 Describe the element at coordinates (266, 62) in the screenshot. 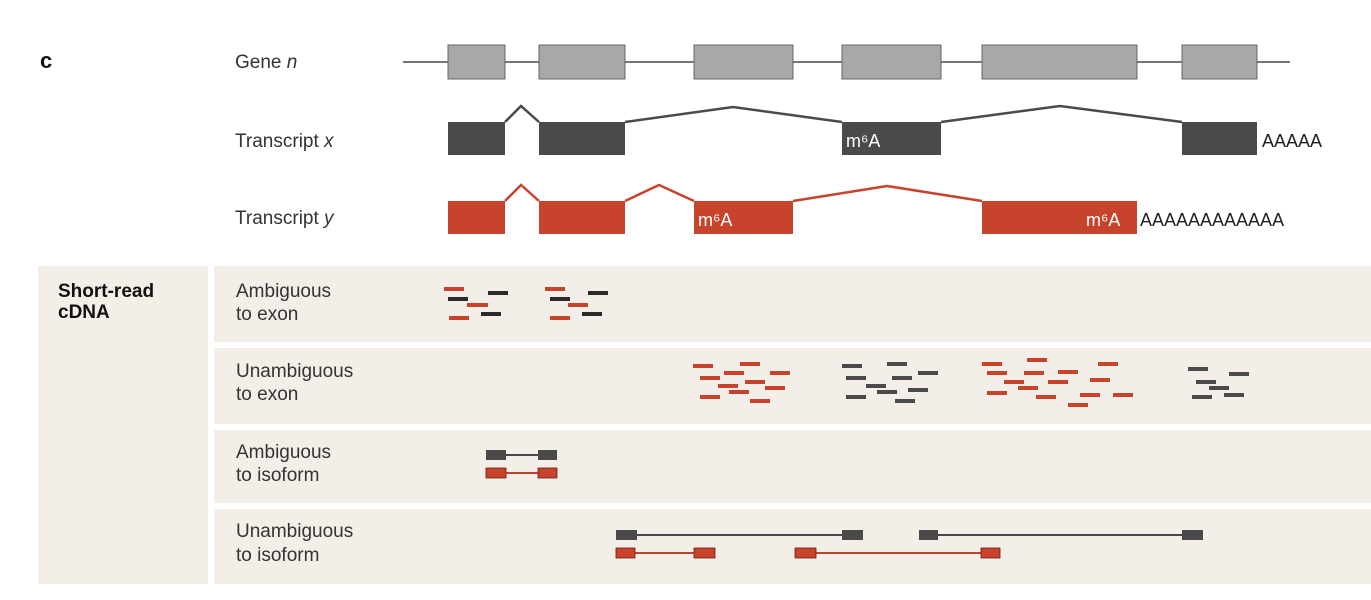

I see `gene-label: Gene n` at that location.